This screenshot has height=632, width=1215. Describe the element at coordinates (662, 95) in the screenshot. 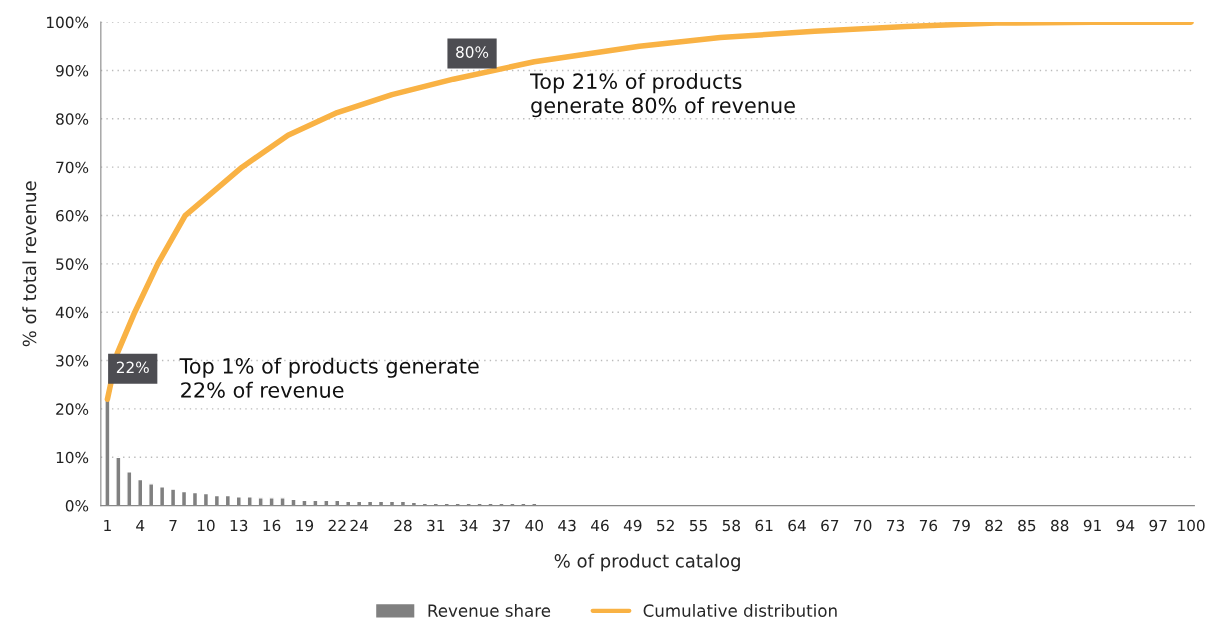

I see `annotation: Top 21% of products generate 80% of revenue` at that location.